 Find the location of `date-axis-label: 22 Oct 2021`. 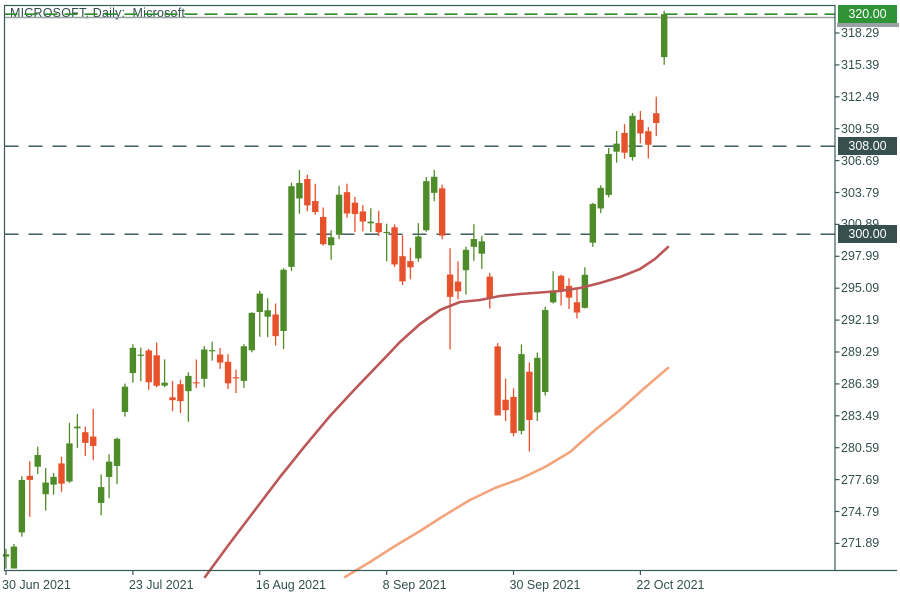

date-axis-label: 22 Oct 2021 is located at coordinates (670, 585).